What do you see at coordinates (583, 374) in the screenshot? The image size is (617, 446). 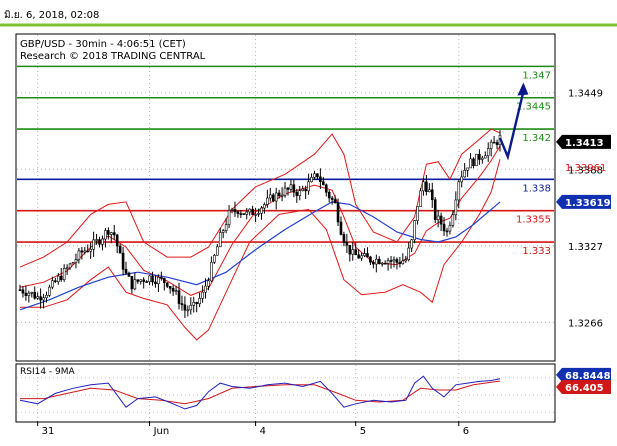 I see `rsi-value-badge-bg` at bounding box center [583, 374].